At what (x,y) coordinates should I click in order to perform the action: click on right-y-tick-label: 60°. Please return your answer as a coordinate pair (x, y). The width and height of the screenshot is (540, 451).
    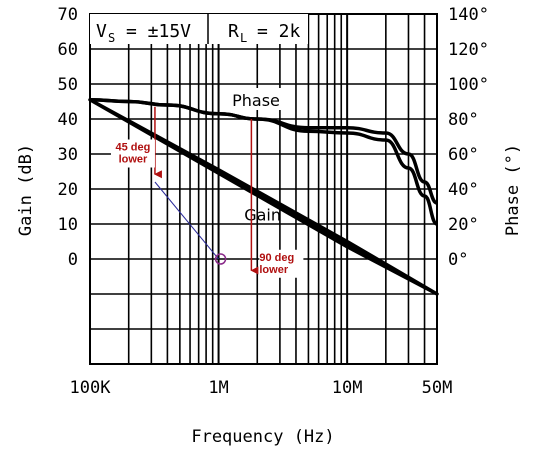
    Looking at the image, I should click on (463, 155).